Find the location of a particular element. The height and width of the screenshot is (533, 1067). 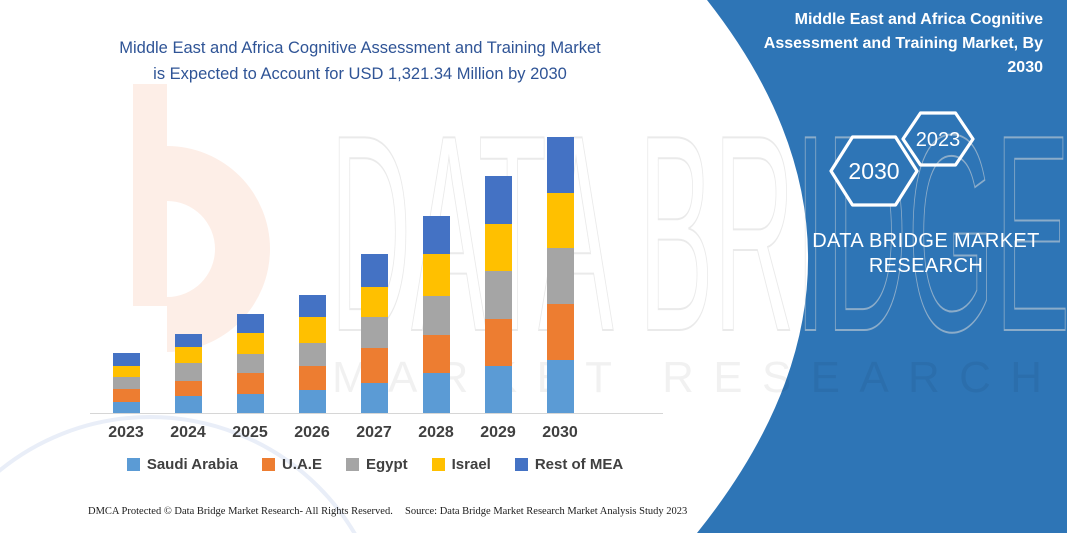

legend-item-israel: Israel is located at coordinates (461, 464).